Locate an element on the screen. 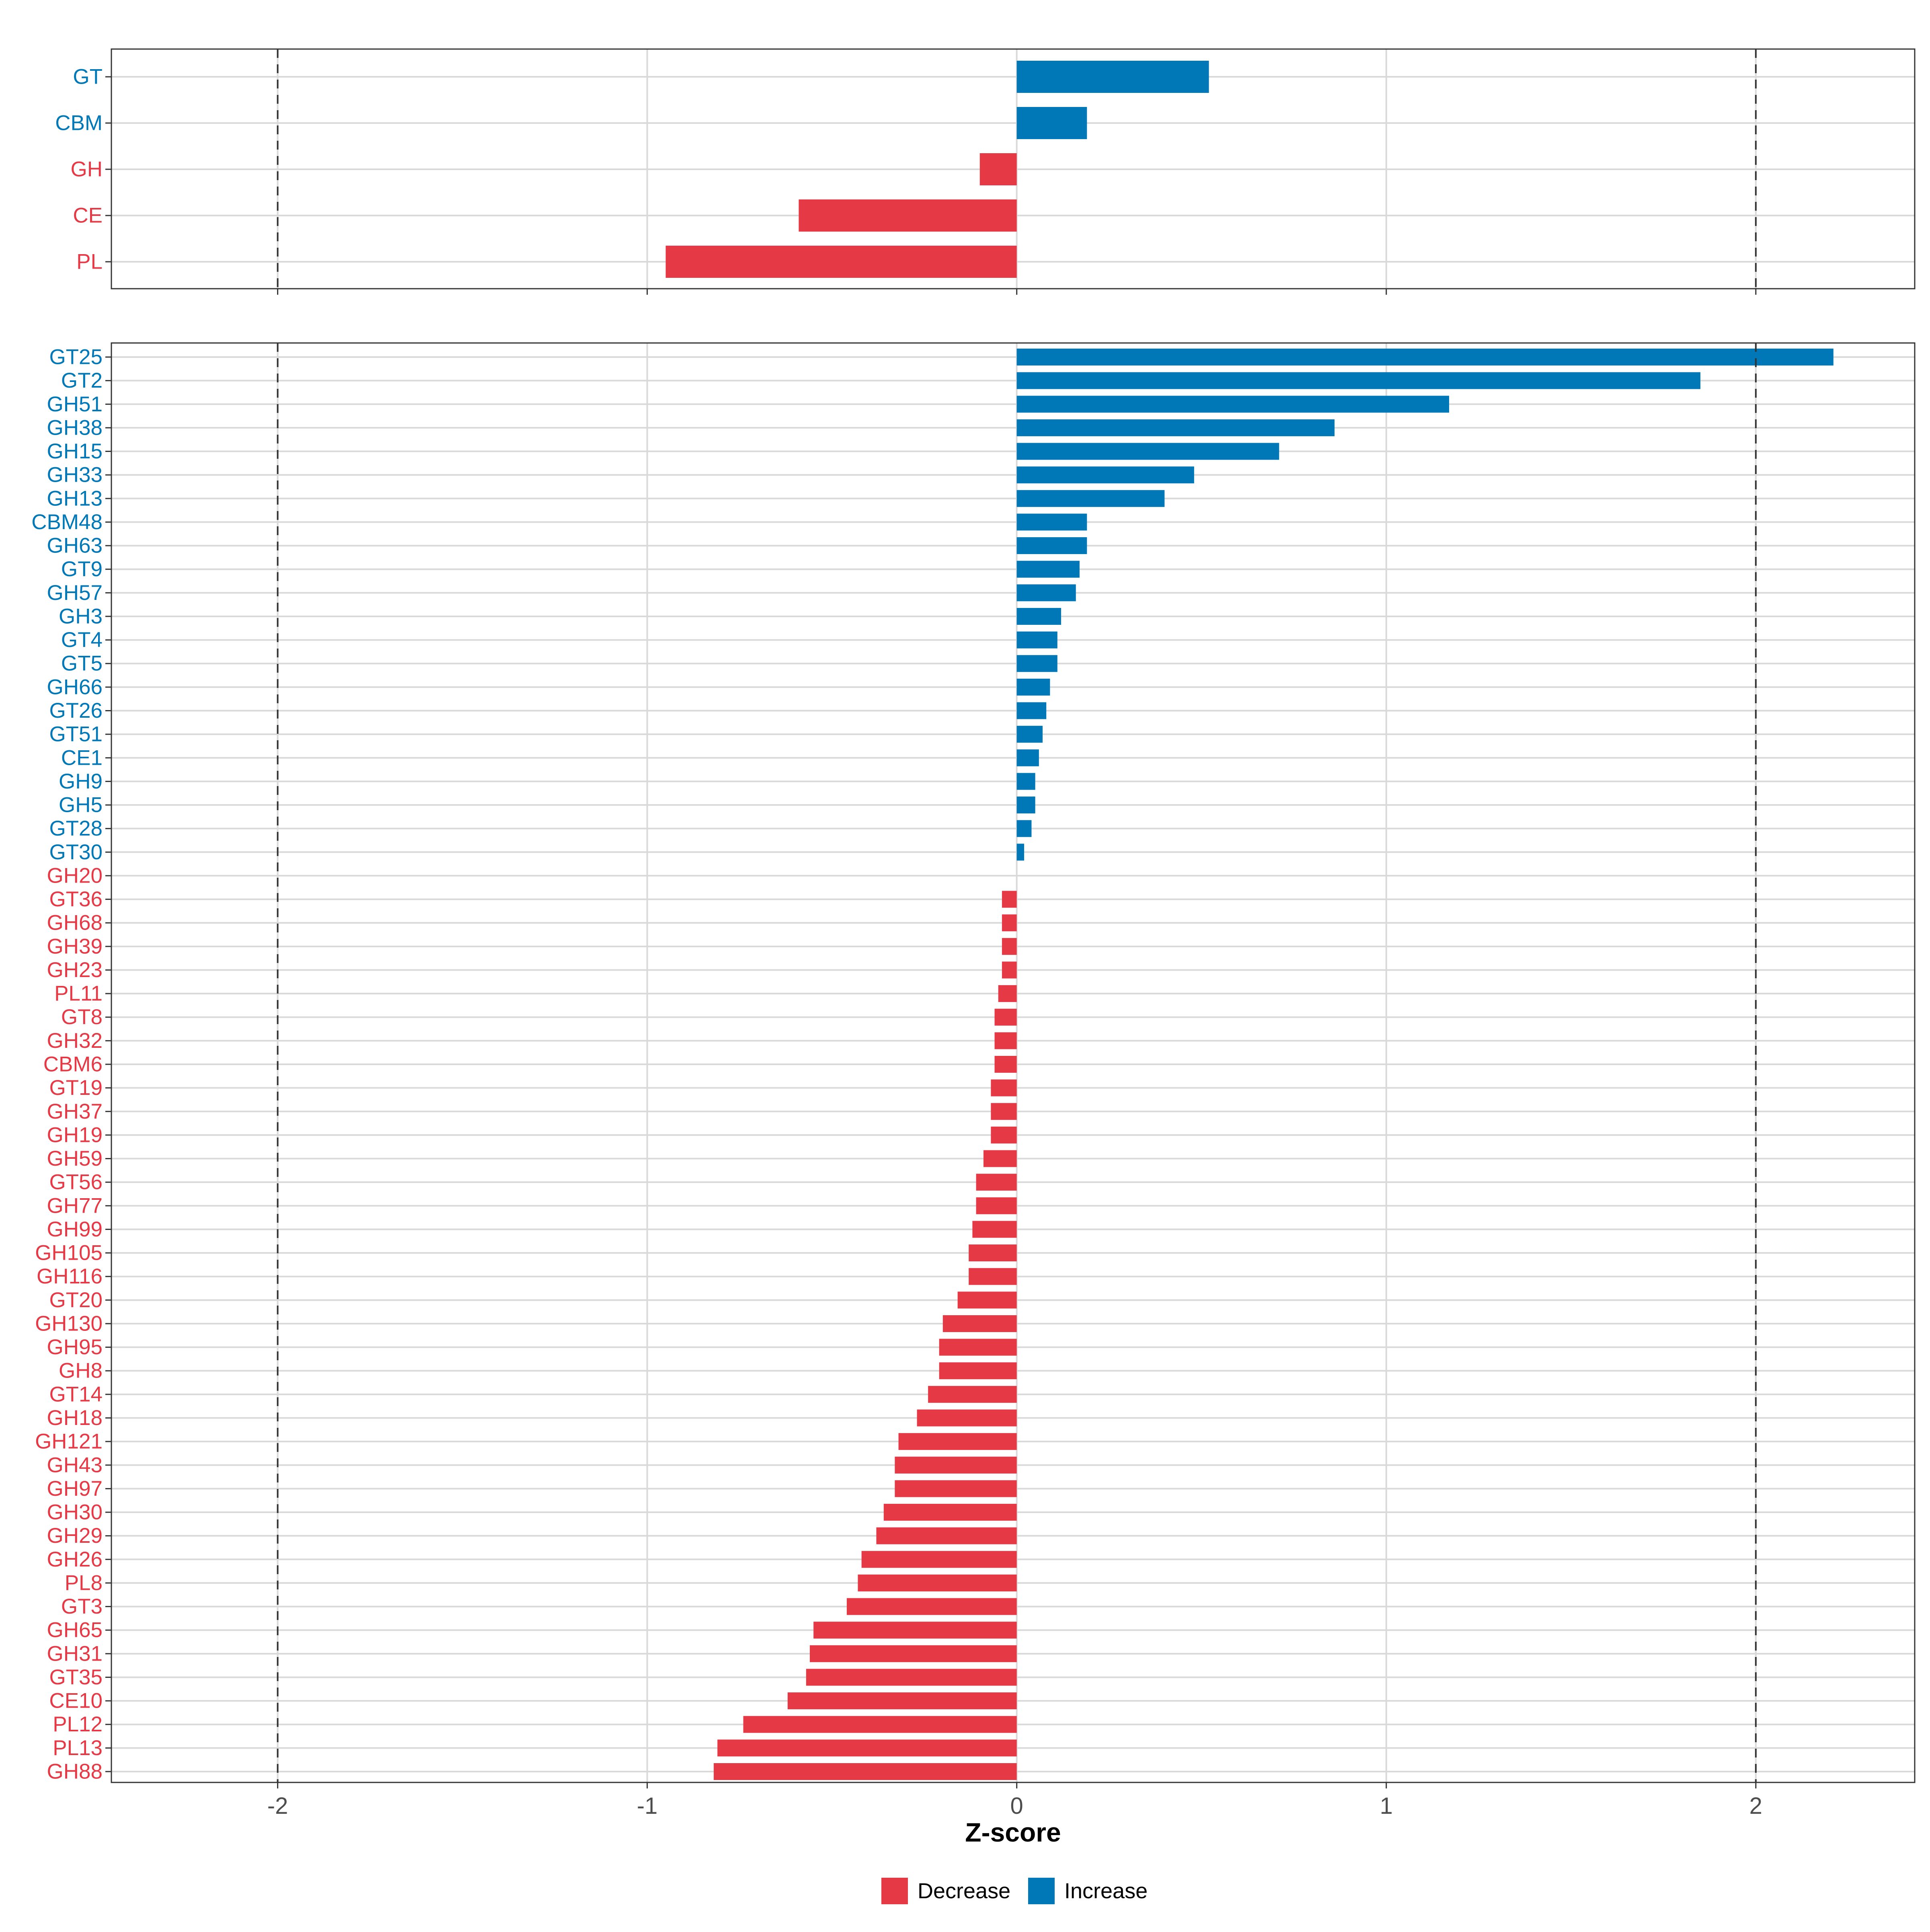  bar-GH121 is located at coordinates (957, 1441).